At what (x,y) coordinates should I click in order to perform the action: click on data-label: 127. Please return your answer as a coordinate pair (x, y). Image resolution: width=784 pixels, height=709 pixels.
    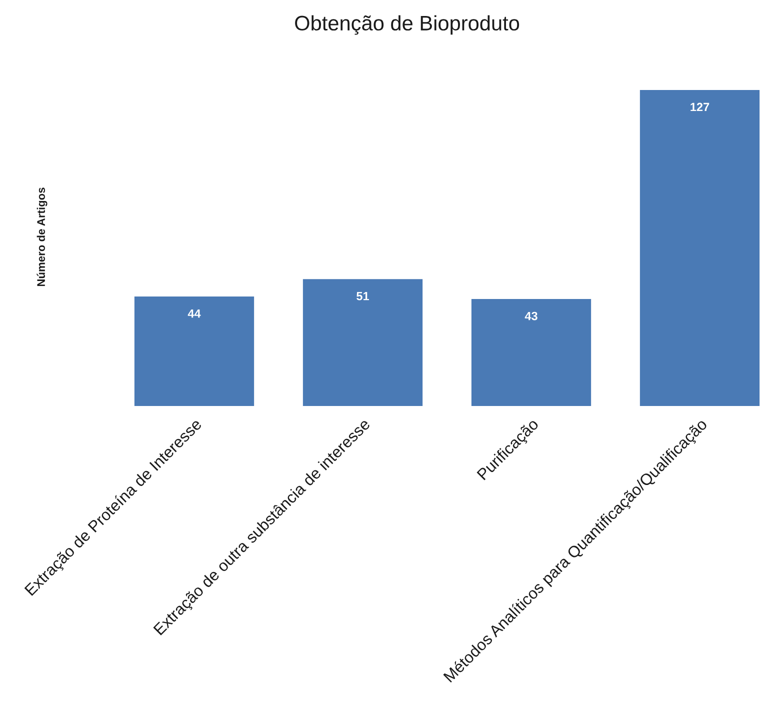
    Looking at the image, I should click on (700, 107).